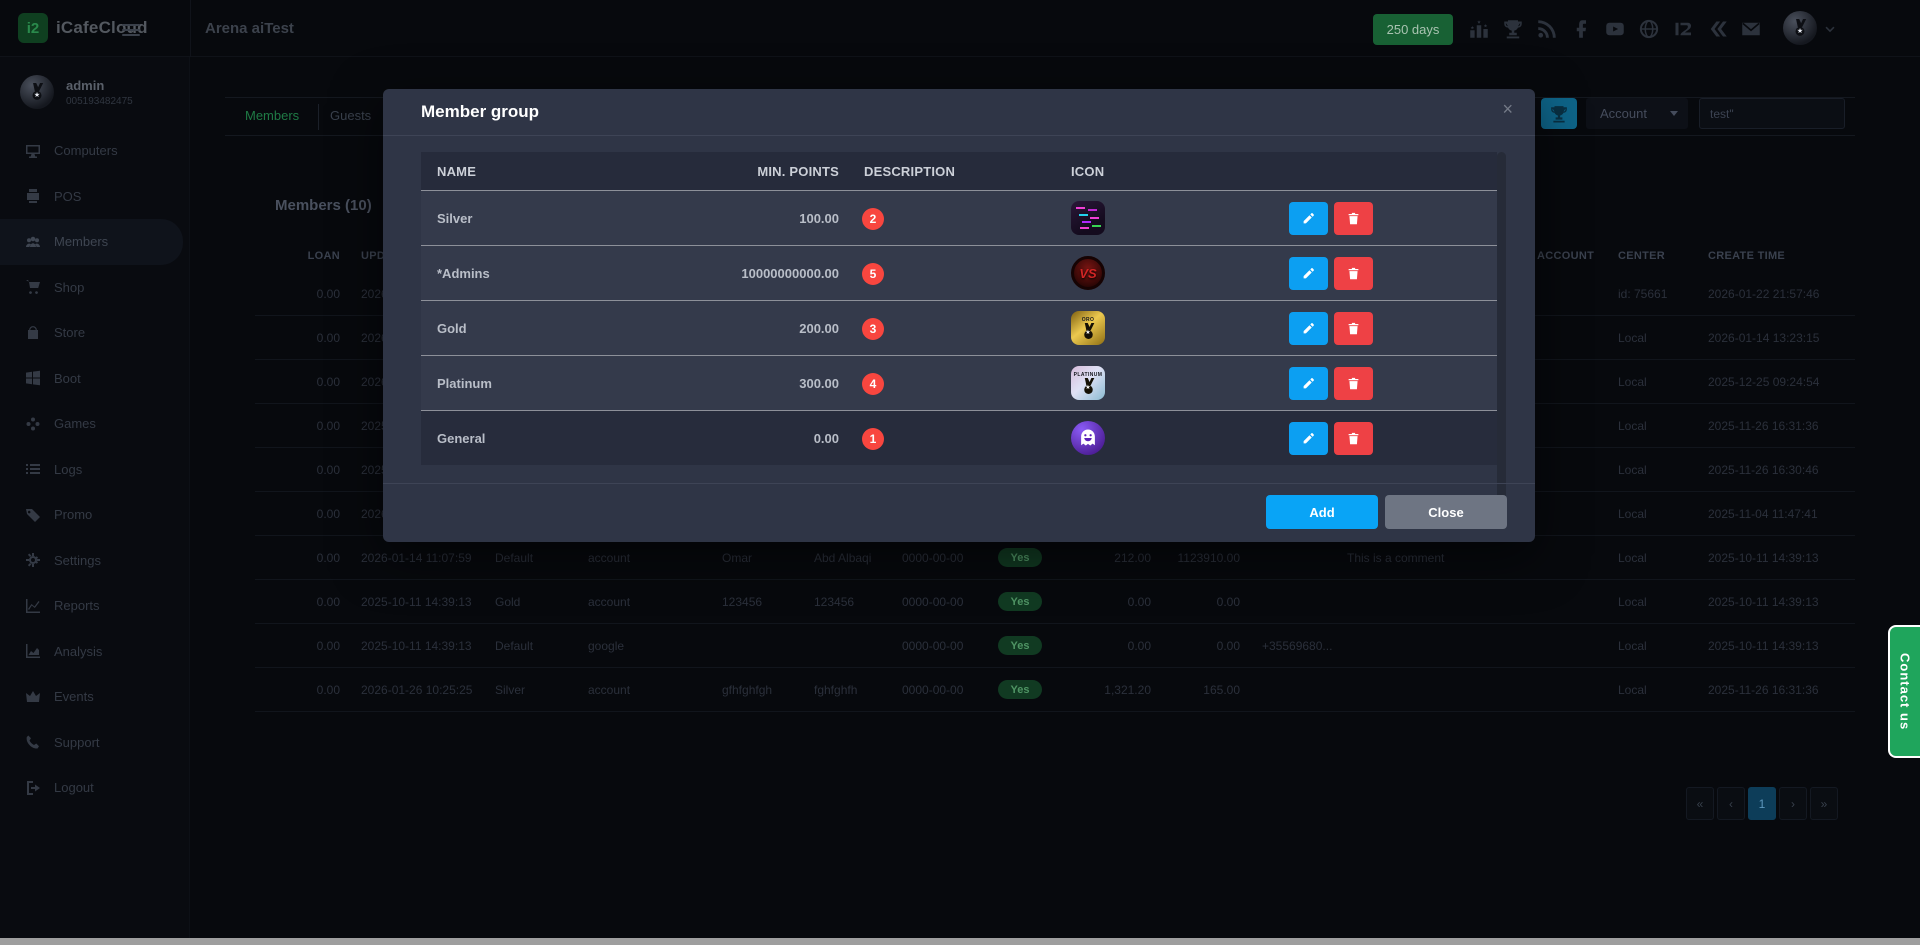 The width and height of the screenshot is (1920, 945). What do you see at coordinates (1747, 256) in the screenshot?
I see `column-header-create_time: CREATE TIME` at bounding box center [1747, 256].